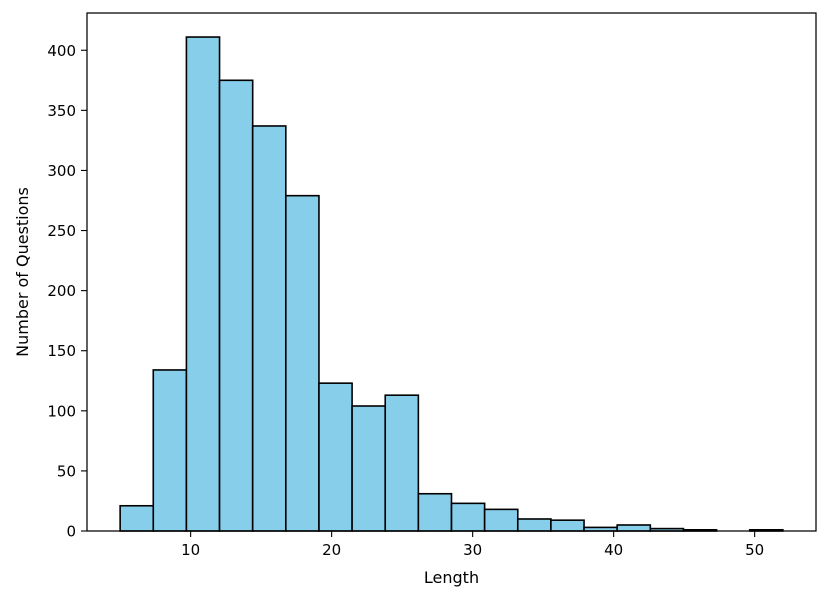  Describe the element at coordinates (61, 51) in the screenshot. I see `y-tick-label: 400` at that location.